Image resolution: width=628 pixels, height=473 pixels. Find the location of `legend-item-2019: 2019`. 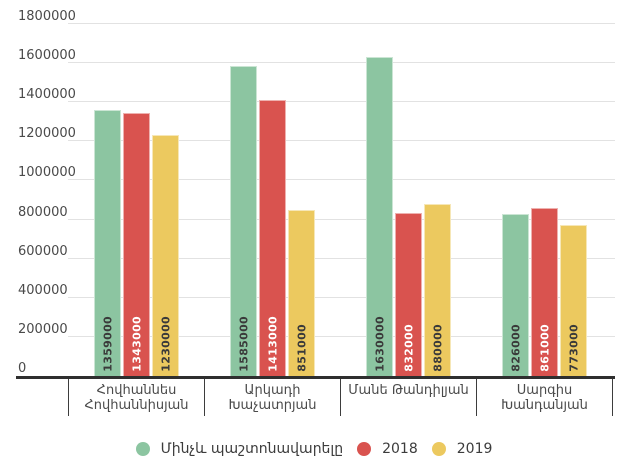

legend-item-2019: 2019 is located at coordinates (462, 449).